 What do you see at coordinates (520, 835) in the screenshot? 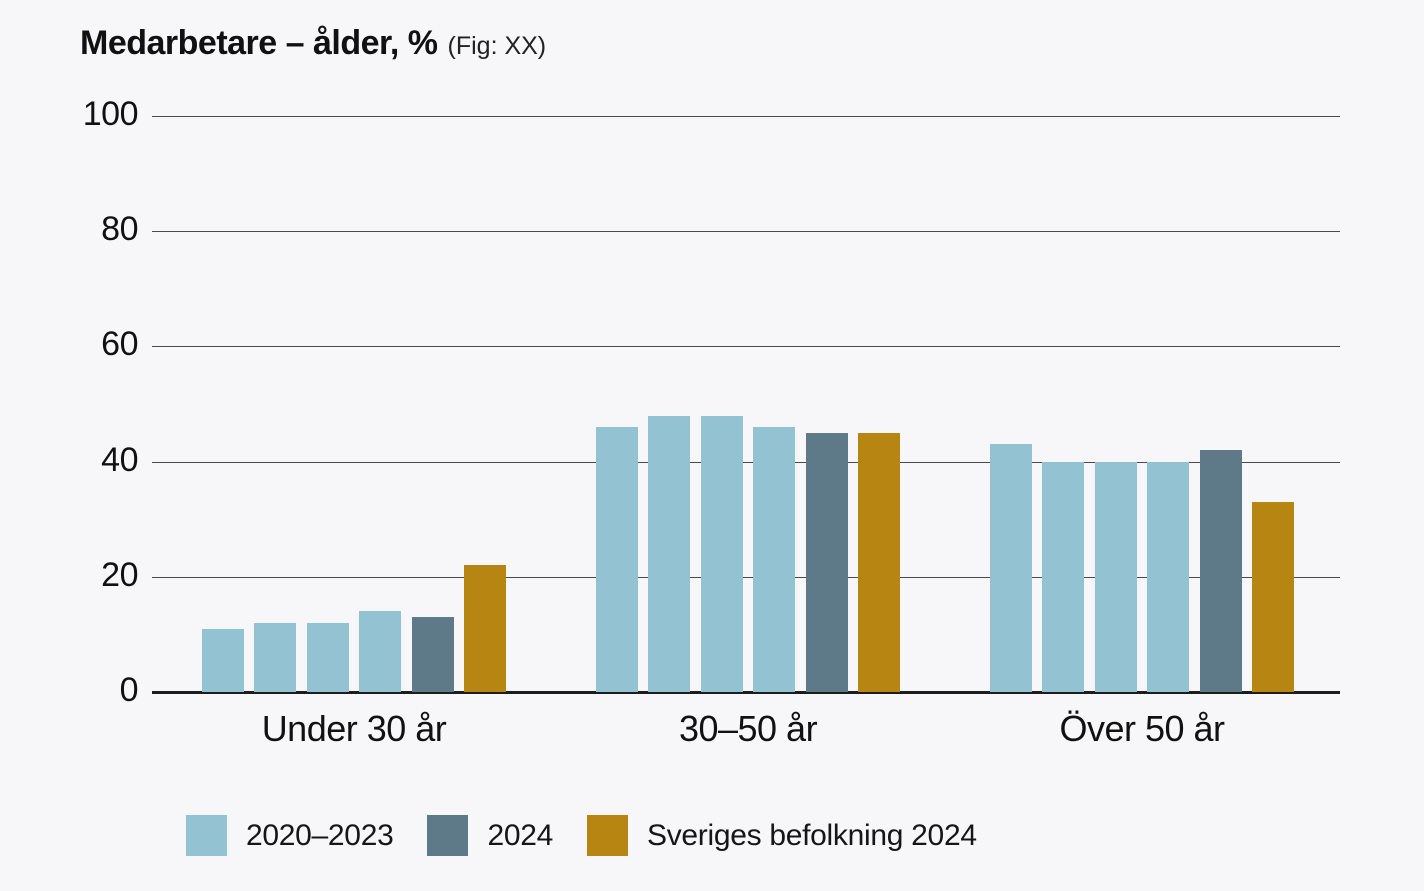
I see `legend-label-2024: 2024` at bounding box center [520, 835].